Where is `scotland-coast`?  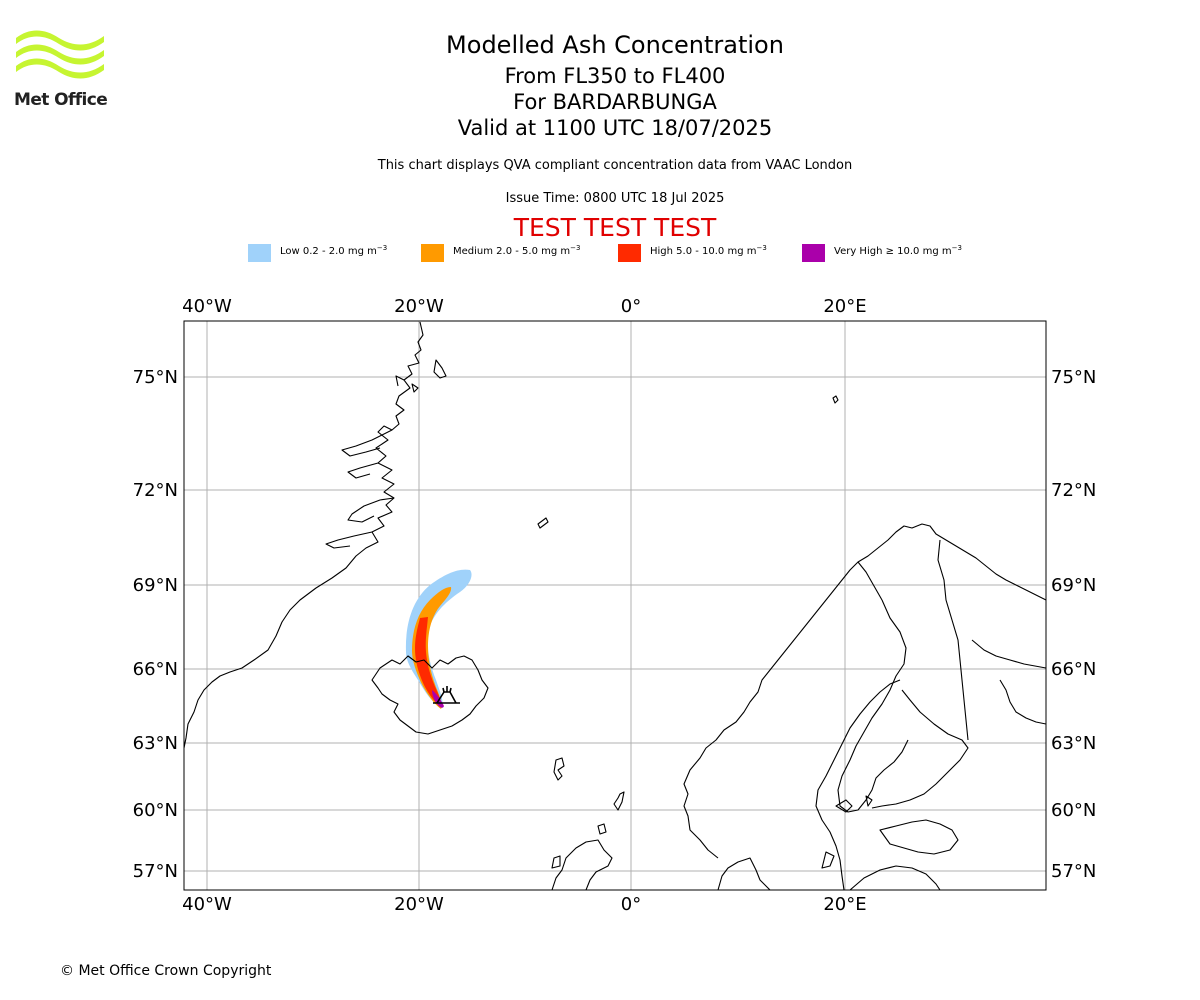 scotland-coast is located at coordinates (582, 864).